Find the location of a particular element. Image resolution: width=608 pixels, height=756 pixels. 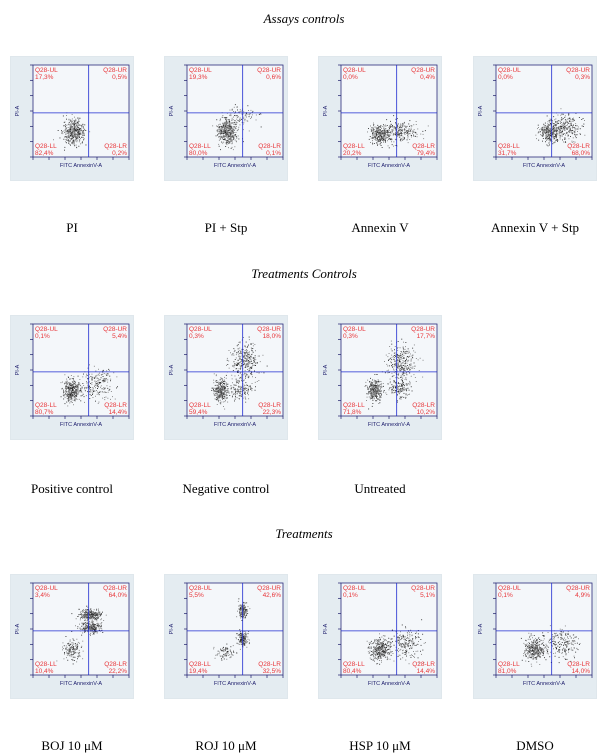

panel-label: HSP 10 μM is located at coordinates (380, 745).